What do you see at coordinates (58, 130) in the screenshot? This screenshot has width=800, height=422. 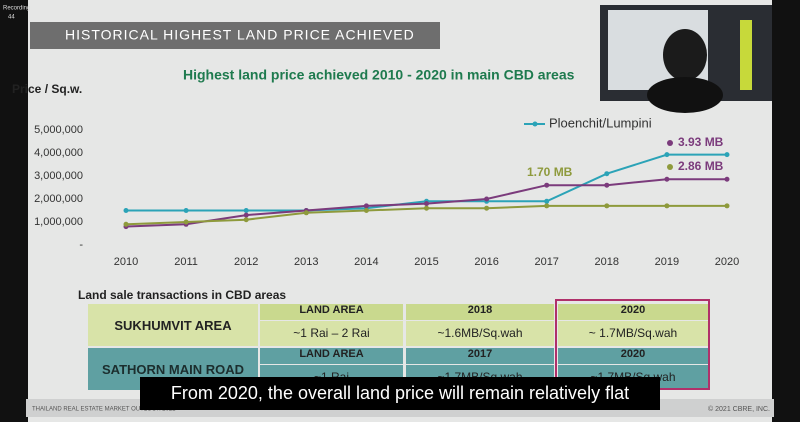 I see `y-tick-label: 5,000,000` at bounding box center [58, 130].